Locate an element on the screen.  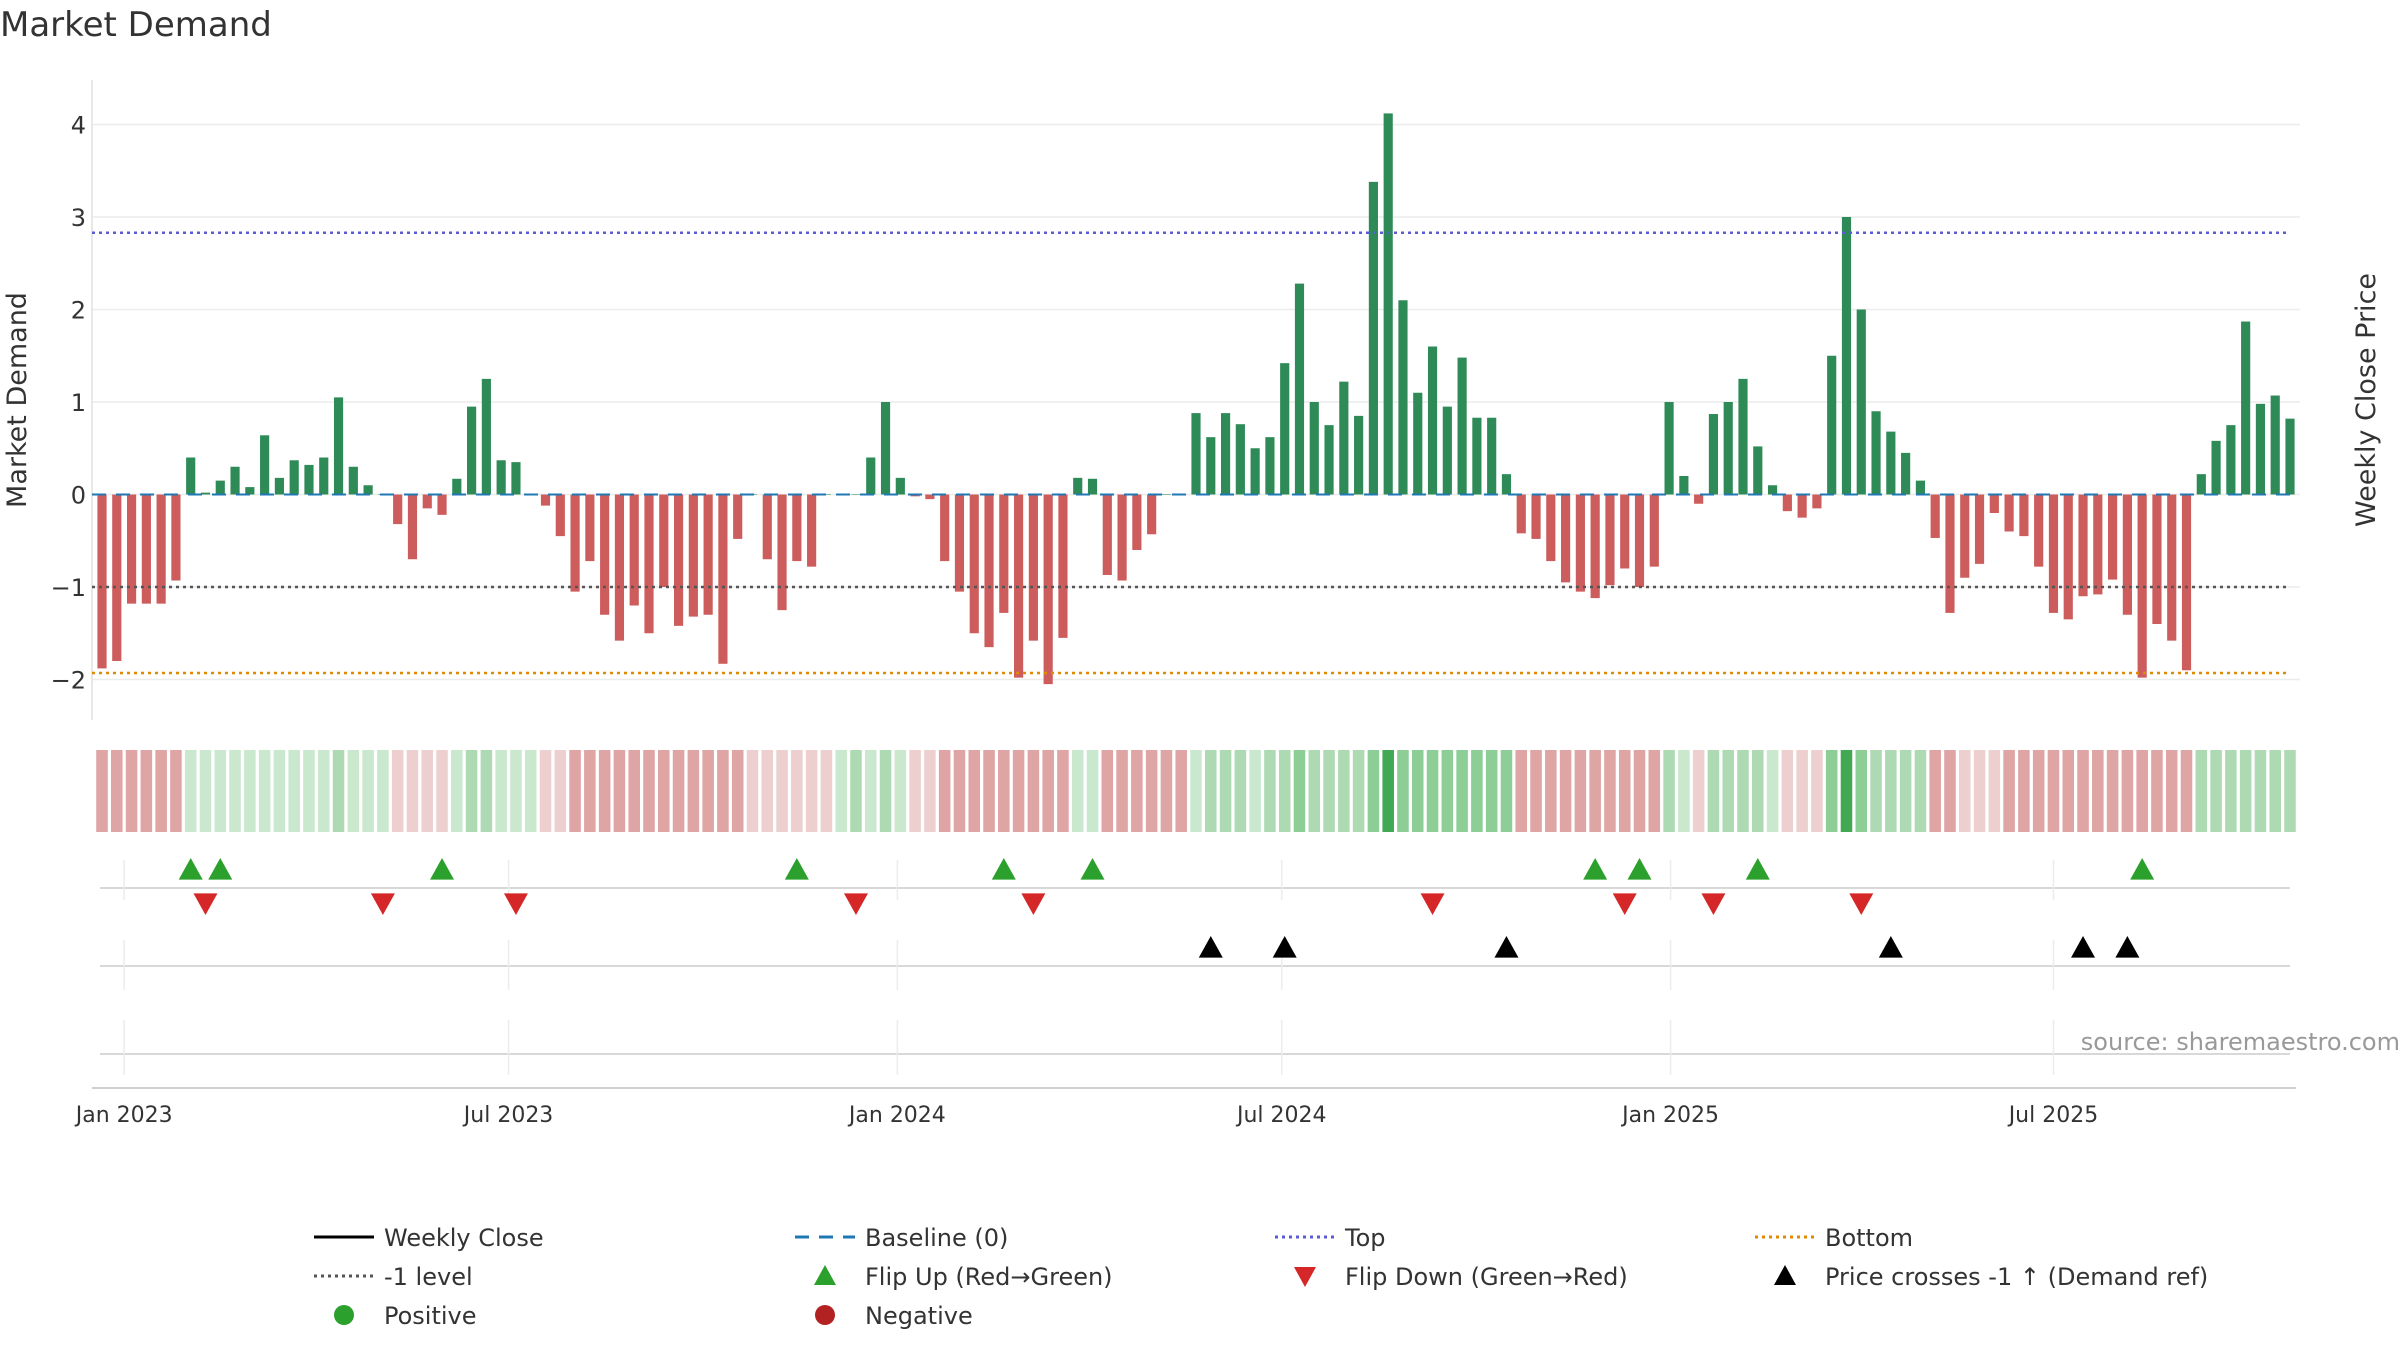
legend-swatch-circle is located at coordinates (825, 1315).